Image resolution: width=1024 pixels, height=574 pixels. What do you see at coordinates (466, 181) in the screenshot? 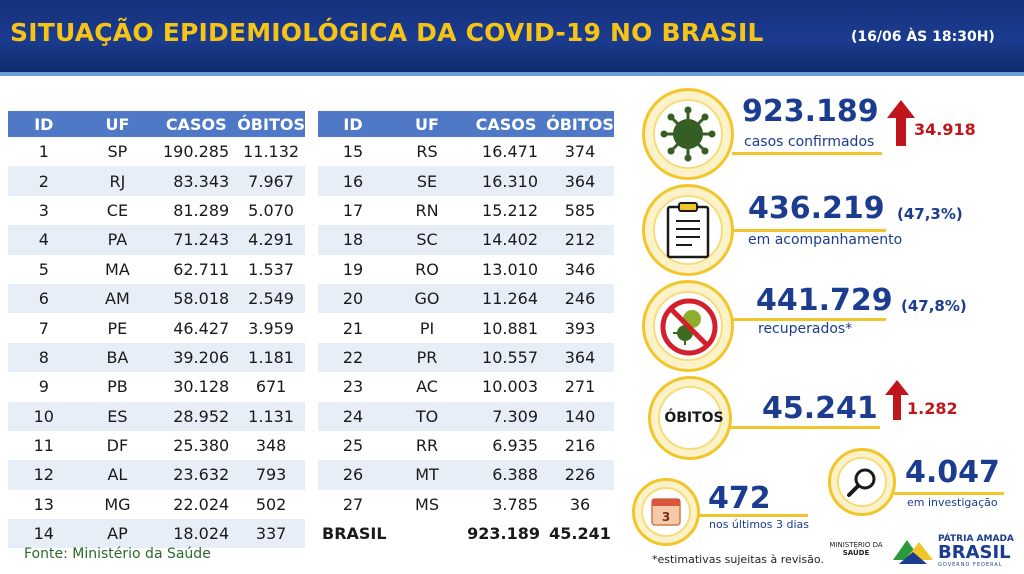
I see `table-row: 16 SE 16.310 364` at bounding box center [466, 181].